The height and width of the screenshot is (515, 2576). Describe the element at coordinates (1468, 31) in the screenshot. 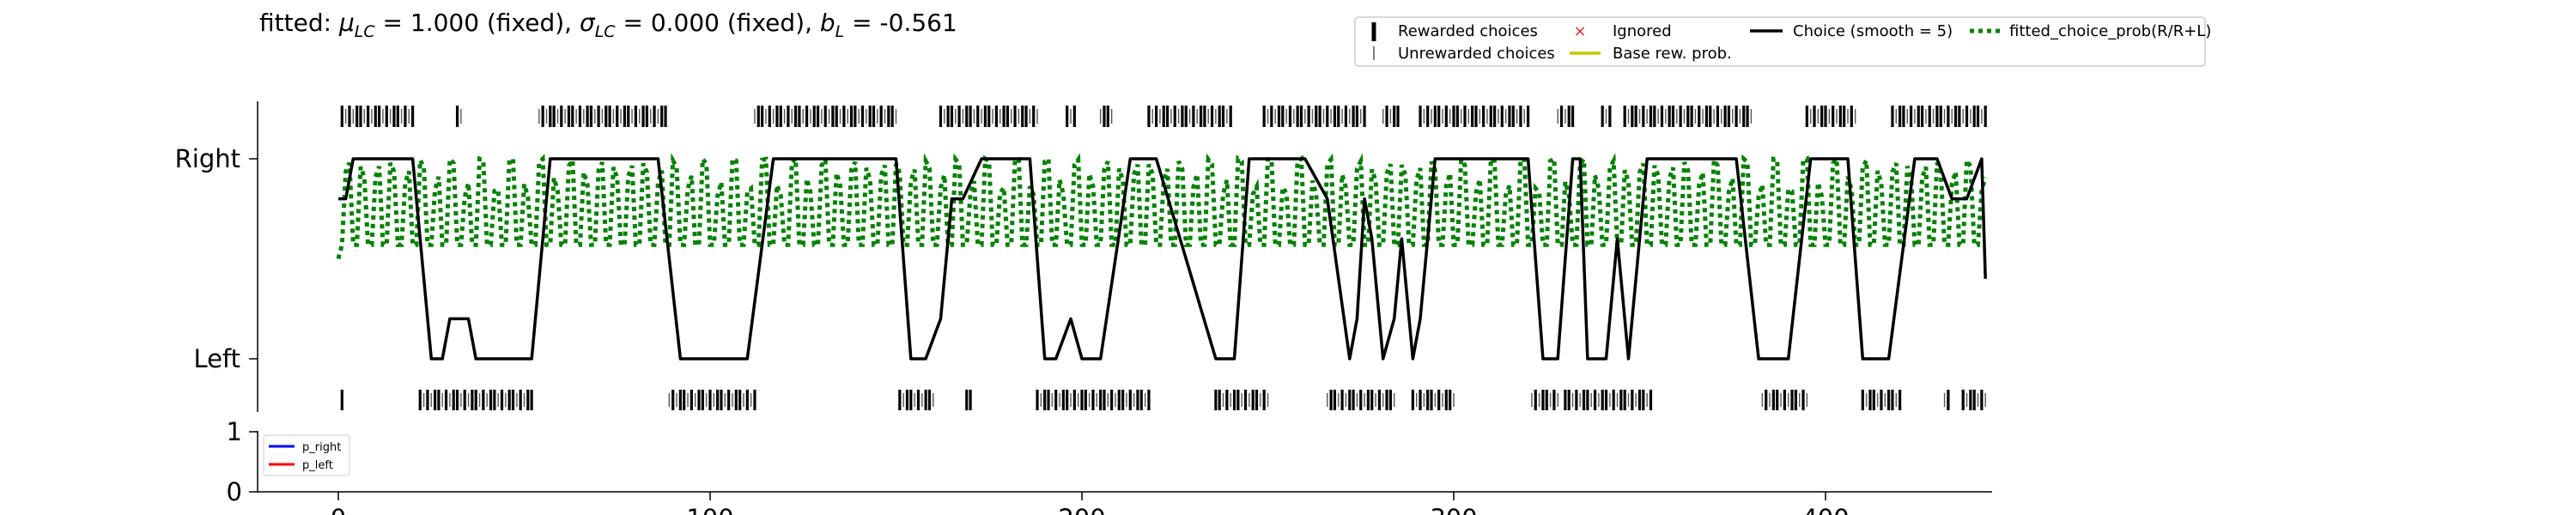

I see `legend-rewarded-label: Rewarded choices` at that location.